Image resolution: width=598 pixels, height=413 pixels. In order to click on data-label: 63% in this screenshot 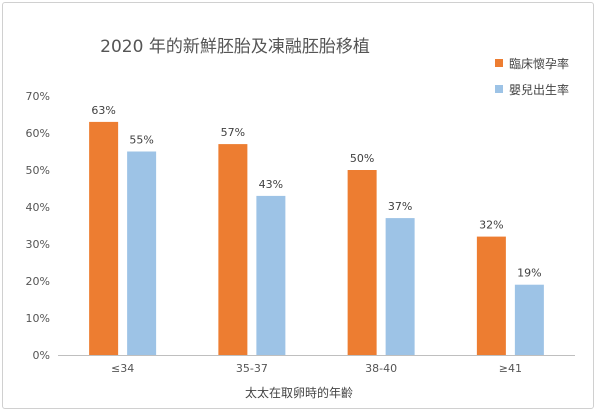, I will do `click(103, 110)`.